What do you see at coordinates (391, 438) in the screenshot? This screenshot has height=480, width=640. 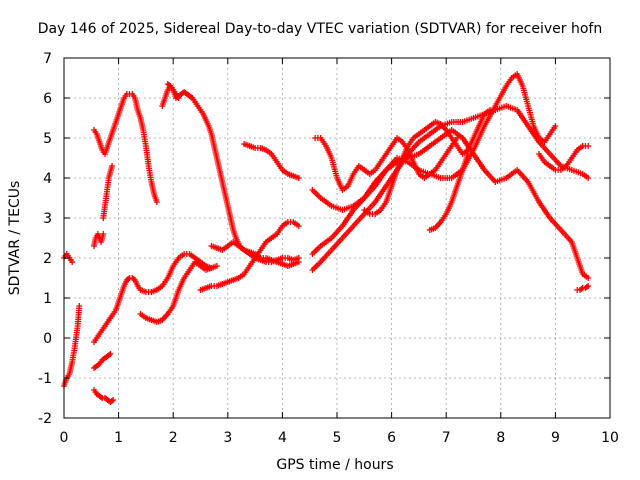 I see `x-tick-label: 6` at bounding box center [391, 438].